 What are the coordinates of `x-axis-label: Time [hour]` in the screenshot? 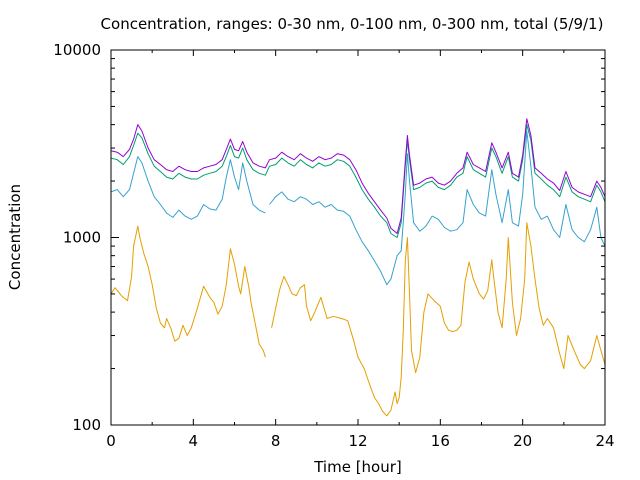 It's located at (357, 467).